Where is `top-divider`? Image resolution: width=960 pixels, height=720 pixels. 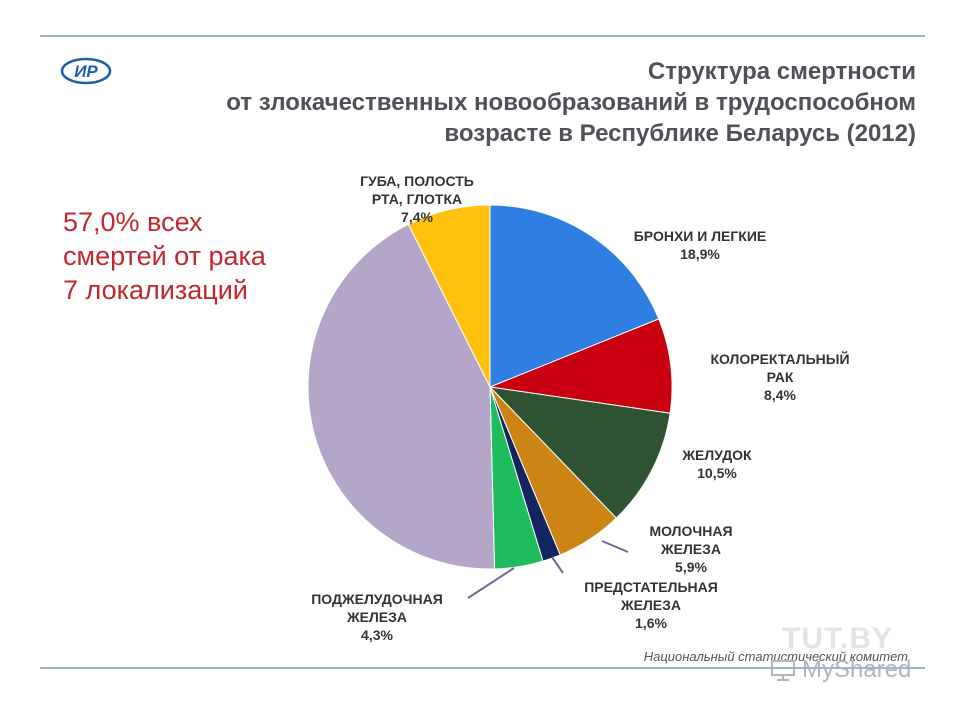
top-divider is located at coordinates (482, 36).